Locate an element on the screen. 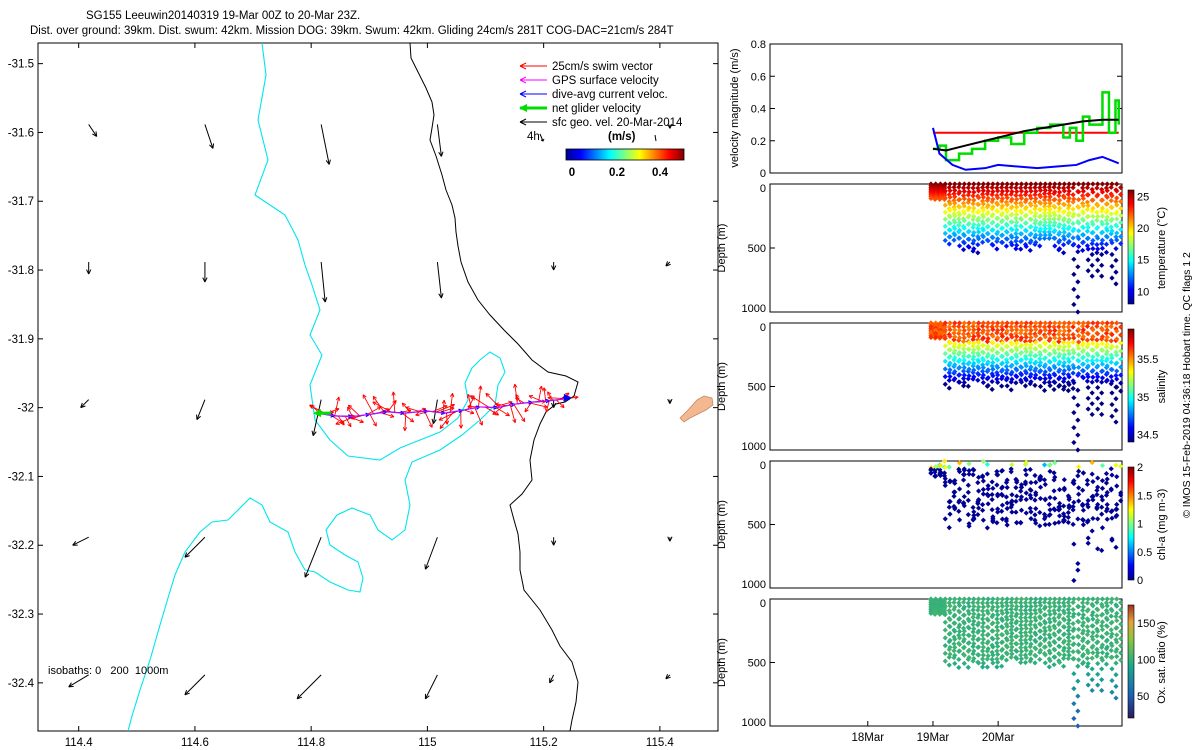  colorbar-label: salinity is located at coordinates (1162, 386).